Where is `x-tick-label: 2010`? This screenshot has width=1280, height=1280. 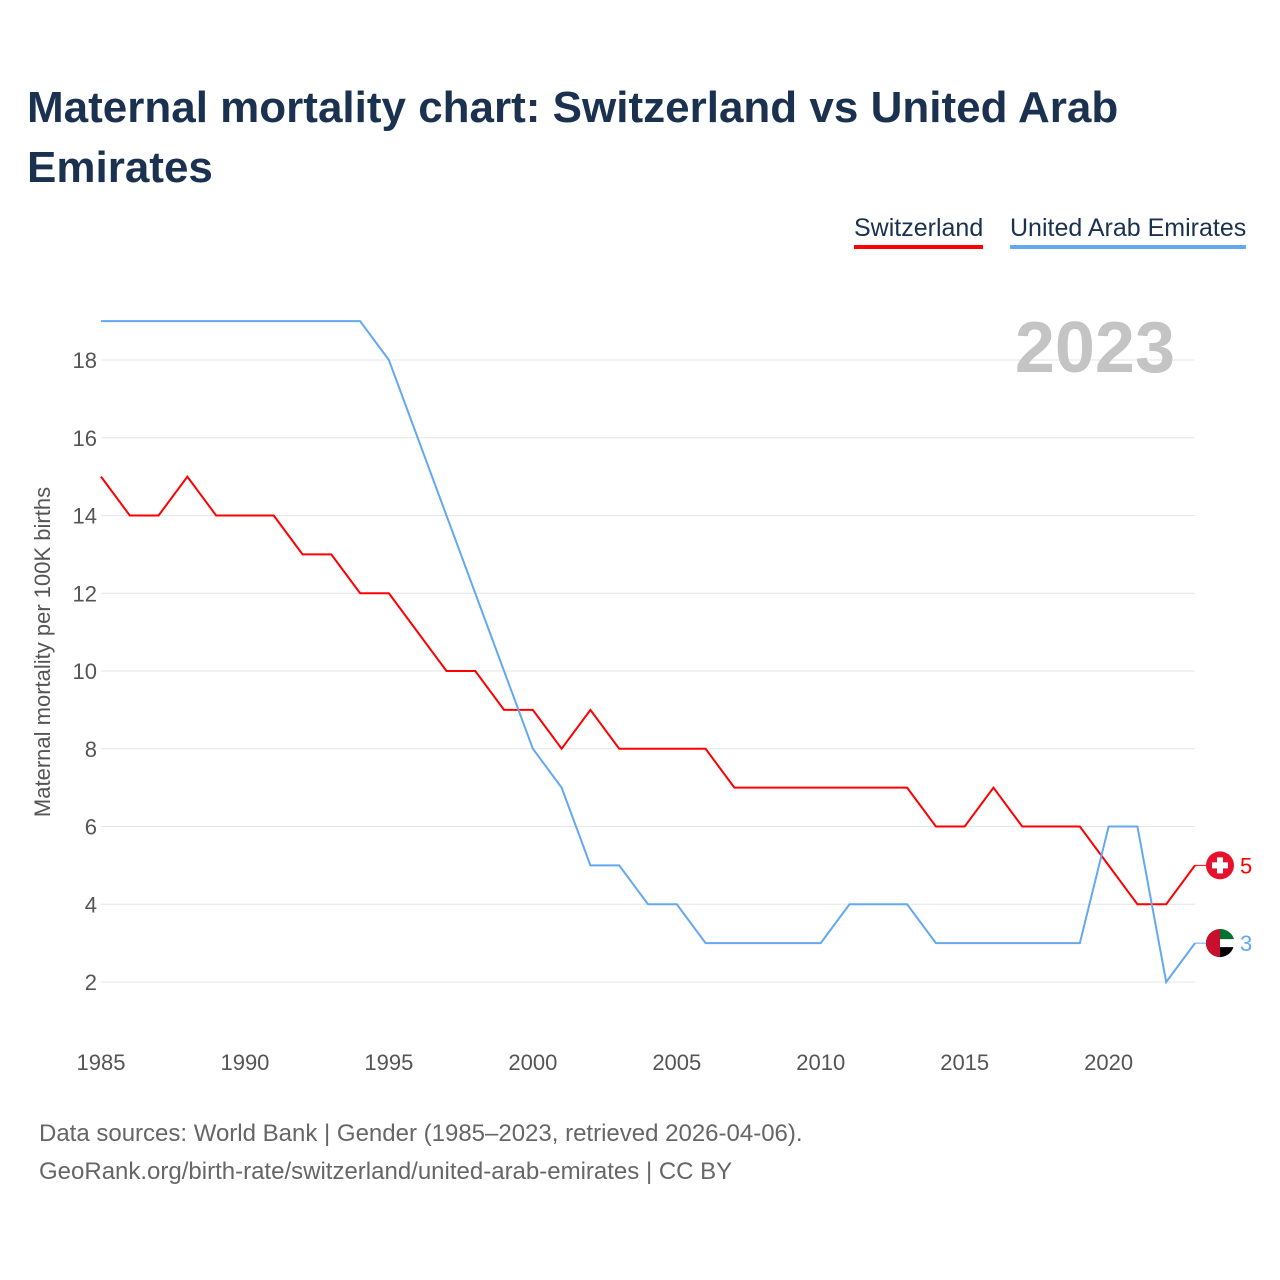
x-tick-label: 2010 is located at coordinates (820, 1062).